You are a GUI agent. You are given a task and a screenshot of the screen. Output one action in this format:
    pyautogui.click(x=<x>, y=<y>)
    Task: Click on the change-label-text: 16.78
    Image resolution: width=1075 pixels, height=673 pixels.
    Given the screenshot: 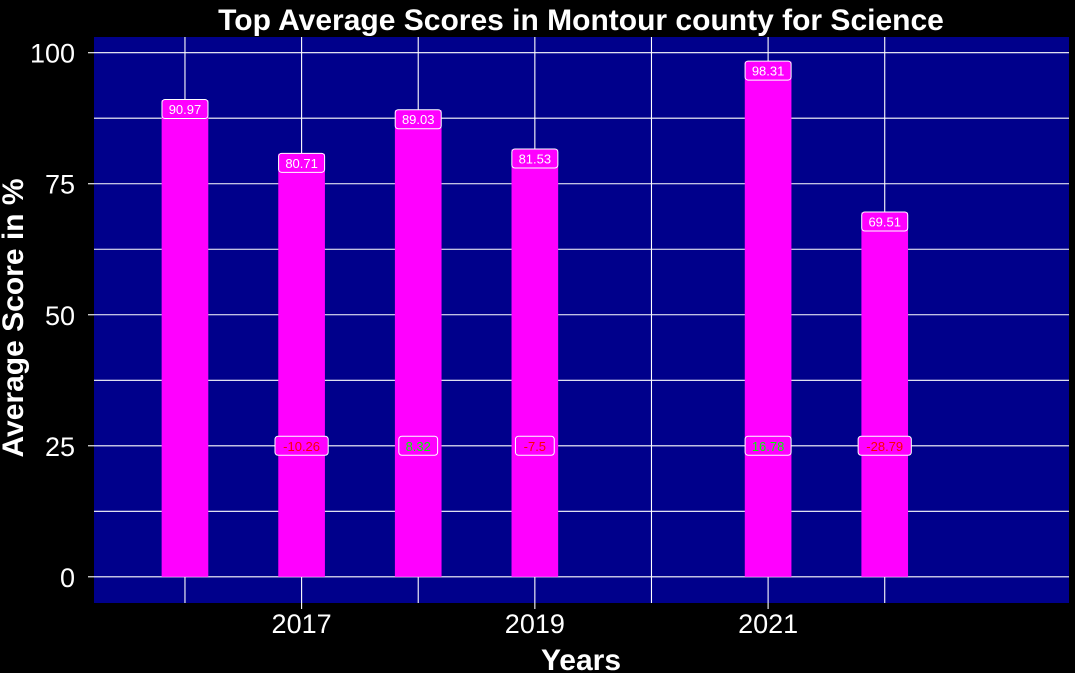 What is the action you would take?
    pyautogui.click(x=768, y=446)
    